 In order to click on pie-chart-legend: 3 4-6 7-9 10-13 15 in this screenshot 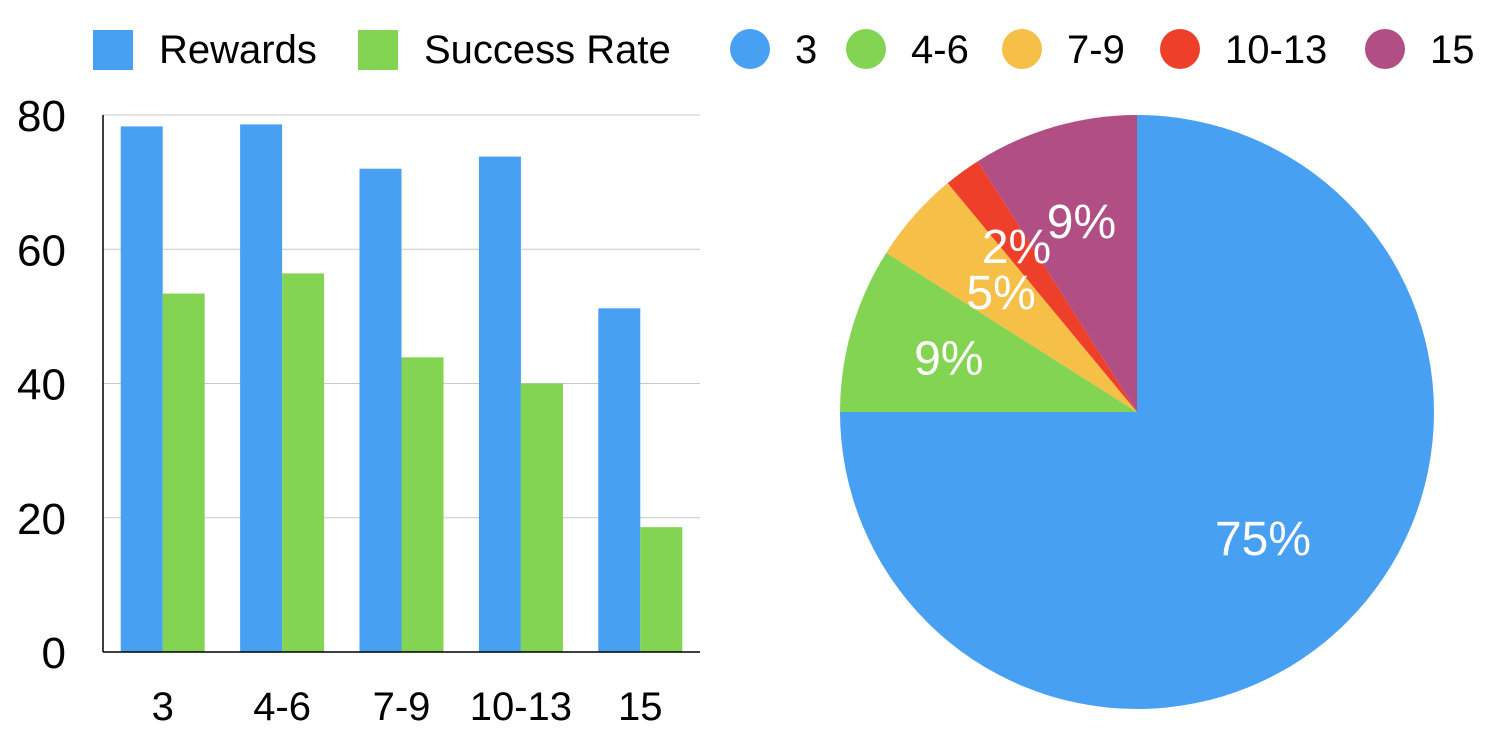, I will do `click(1102, 50)`.